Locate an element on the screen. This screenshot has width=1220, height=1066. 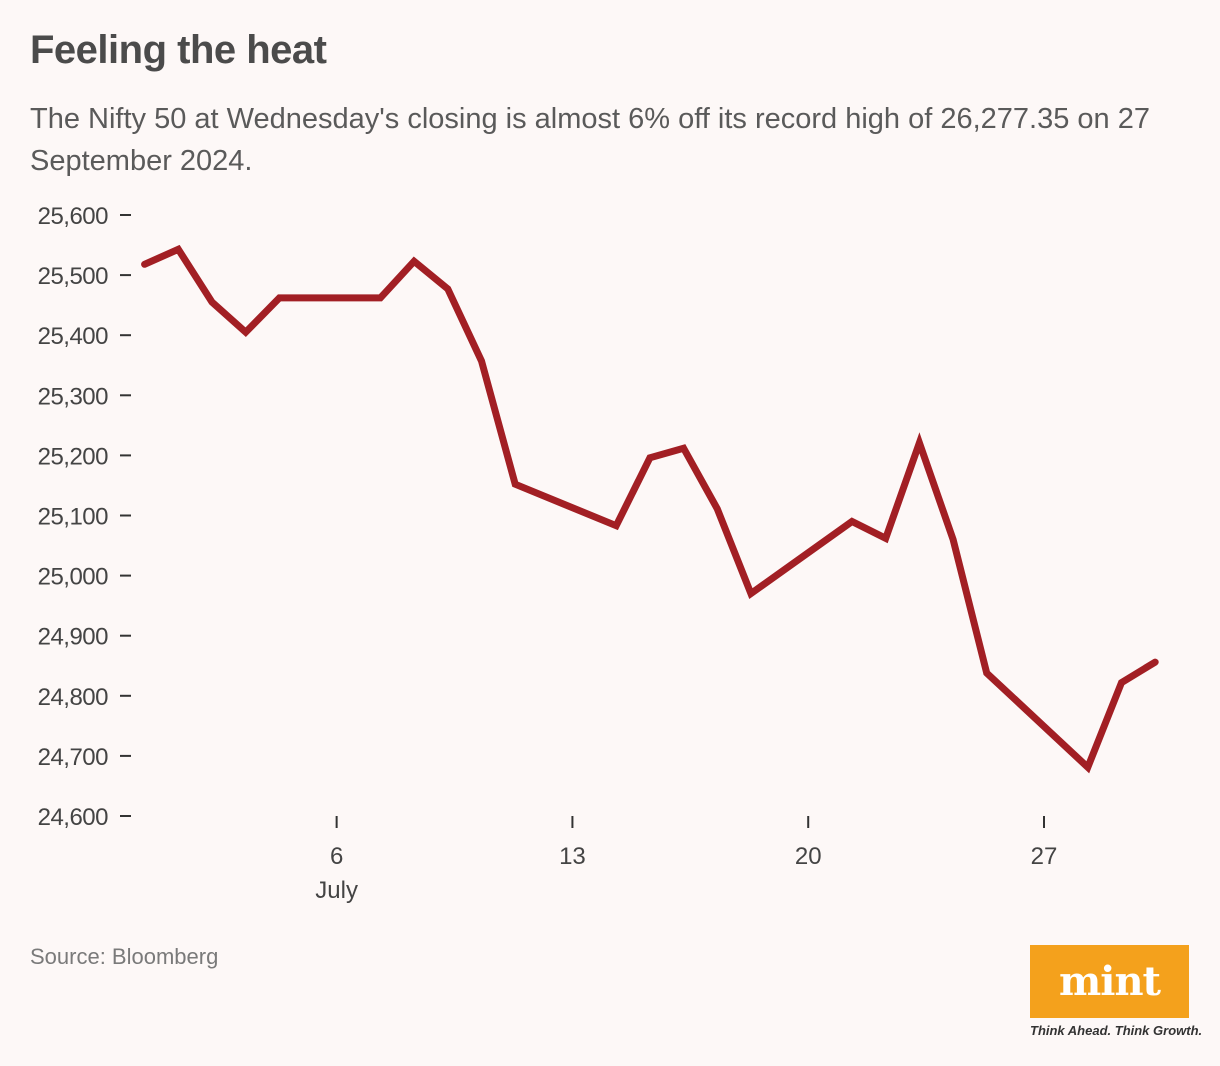
x-tick-label: 20 is located at coordinates (808, 856).